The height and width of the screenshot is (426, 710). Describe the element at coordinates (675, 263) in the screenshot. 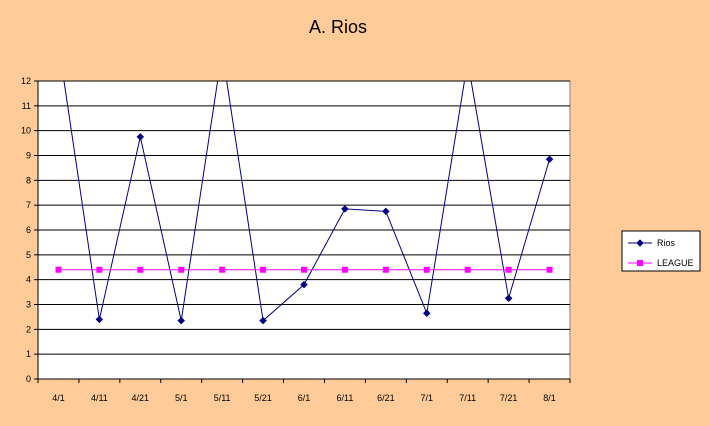

I see `legend-label: LEAGUE` at that location.